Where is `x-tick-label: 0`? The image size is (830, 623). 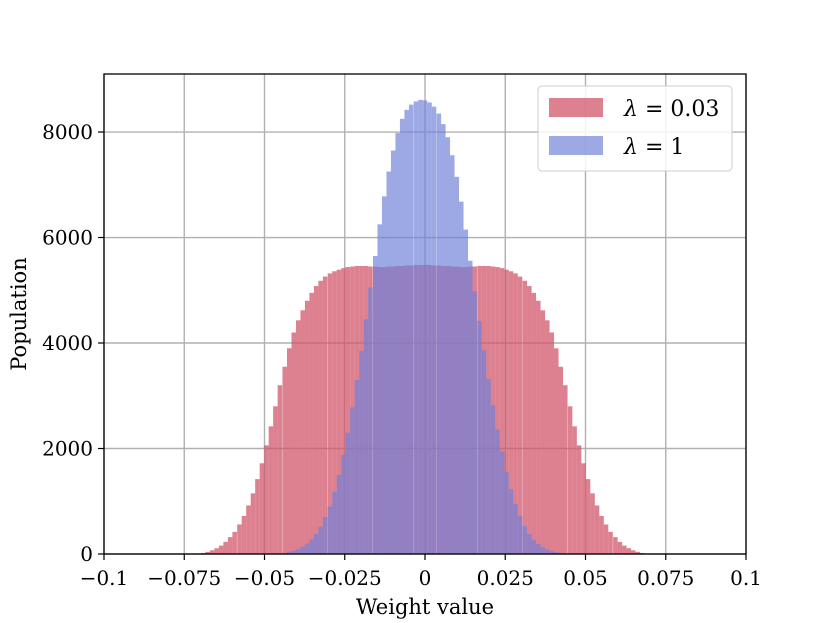 x-tick-label: 0 is located at coordinates (425, 578).